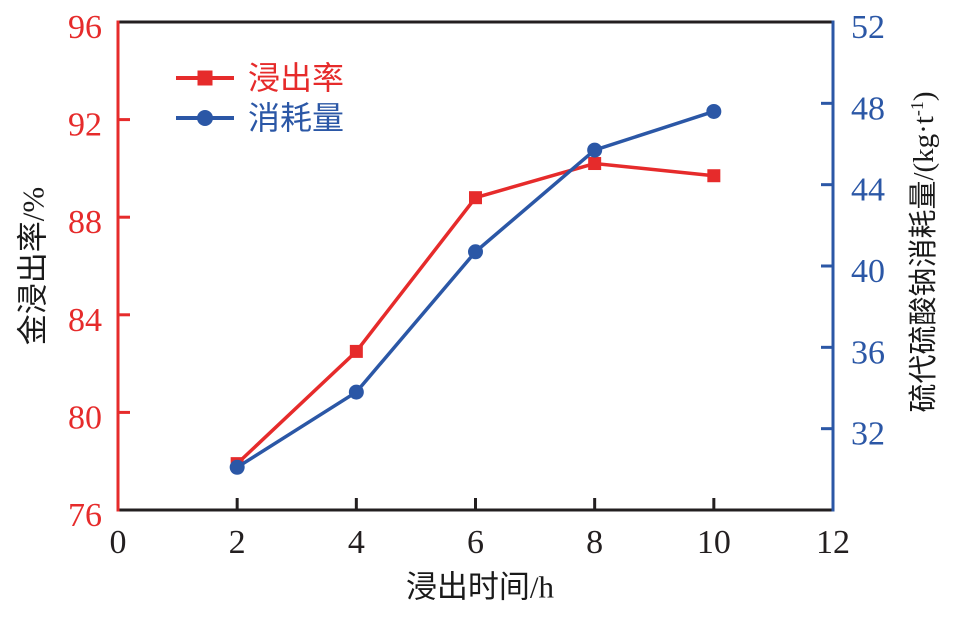 The width and height of the screenshot is (953, 622). I want to click on right-axis-title-superscript: -1, so click(917, 109).